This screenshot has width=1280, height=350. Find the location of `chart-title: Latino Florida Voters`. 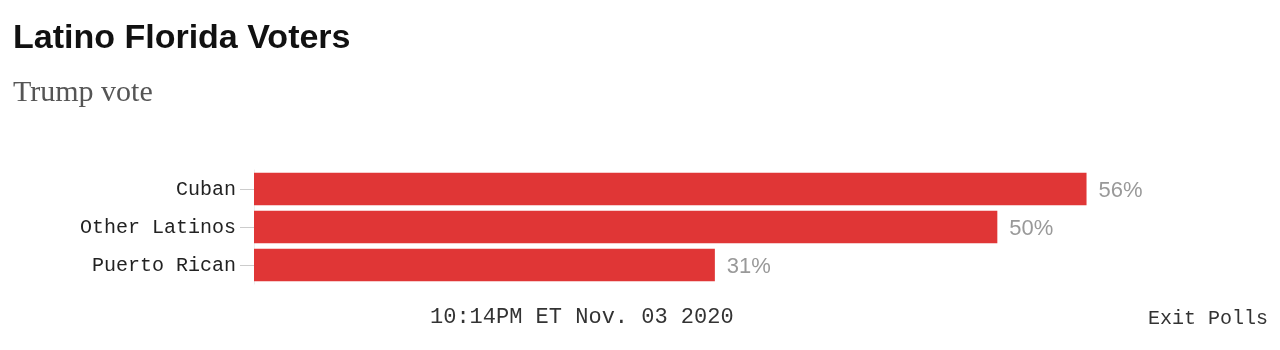

chart-title: Latino Florida Voters is located at coordinates (182, 36).